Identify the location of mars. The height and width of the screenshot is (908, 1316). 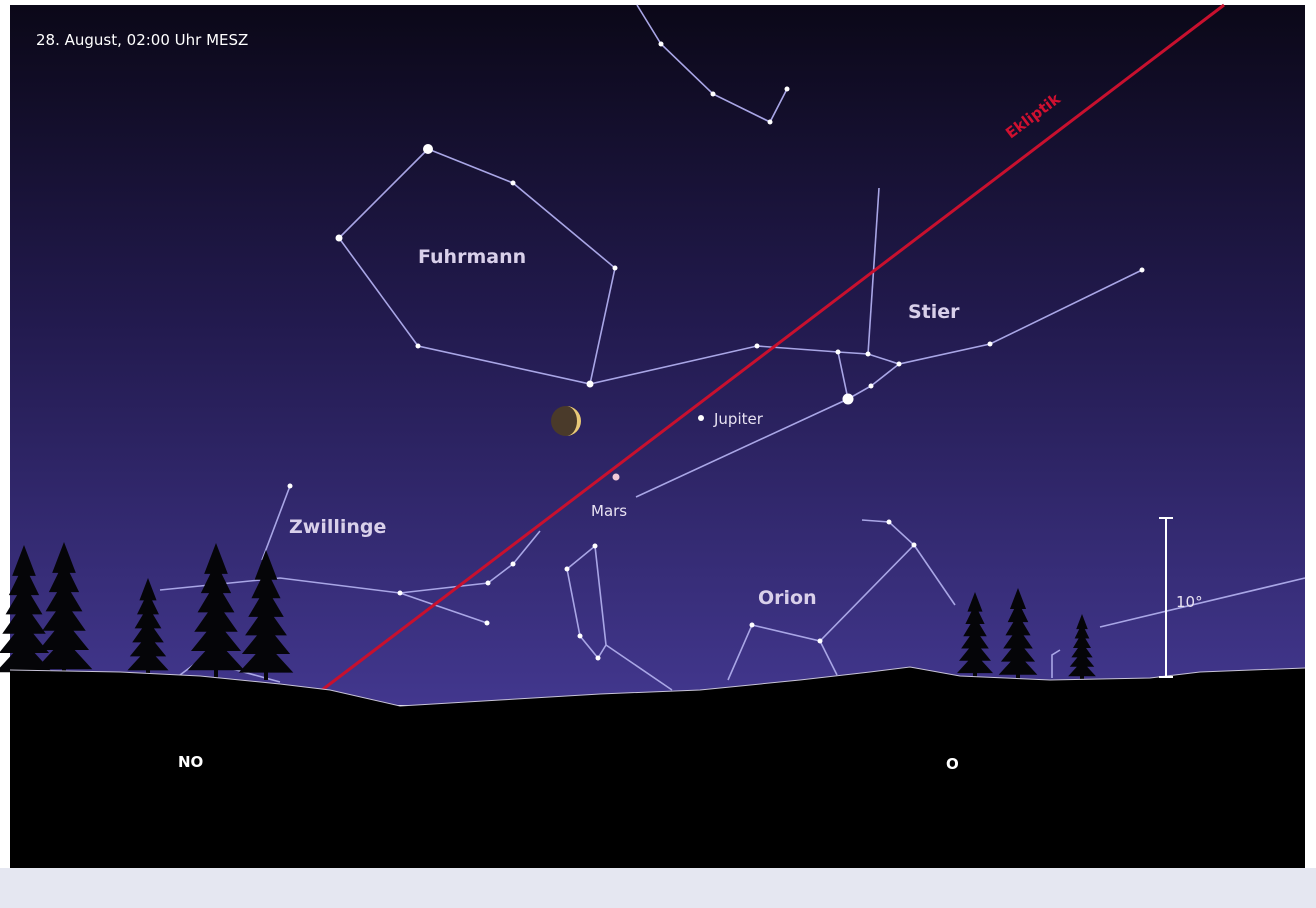
(616, 477).